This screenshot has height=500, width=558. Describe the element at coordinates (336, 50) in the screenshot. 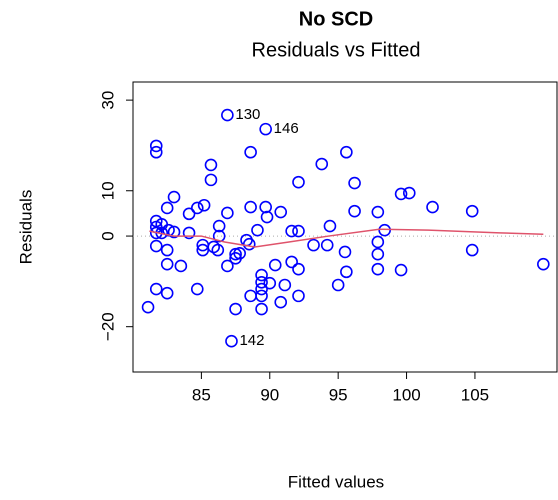

I see `chart-subtitle: Residuals vs Fitted` at that location.